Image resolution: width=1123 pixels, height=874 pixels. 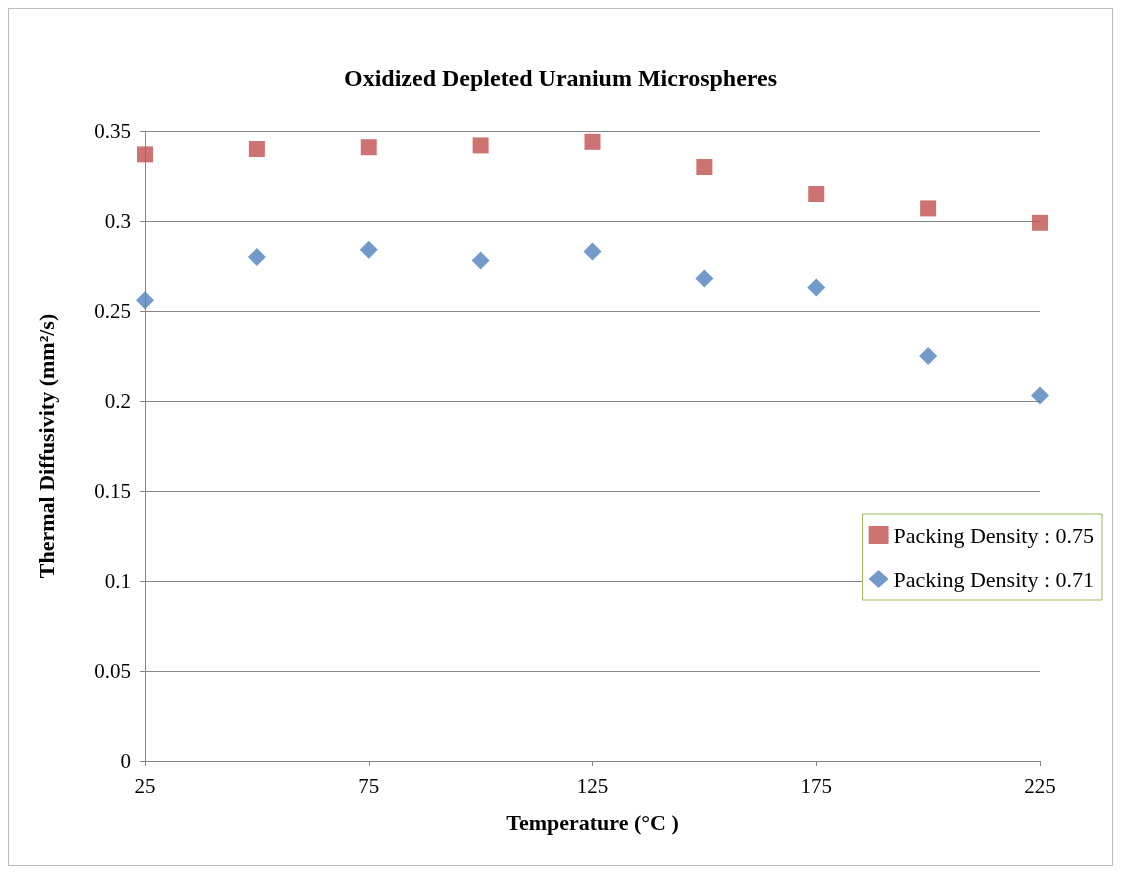 I want to click on legend-label: Packing Density : 0.75, so click(x=994, y=535).